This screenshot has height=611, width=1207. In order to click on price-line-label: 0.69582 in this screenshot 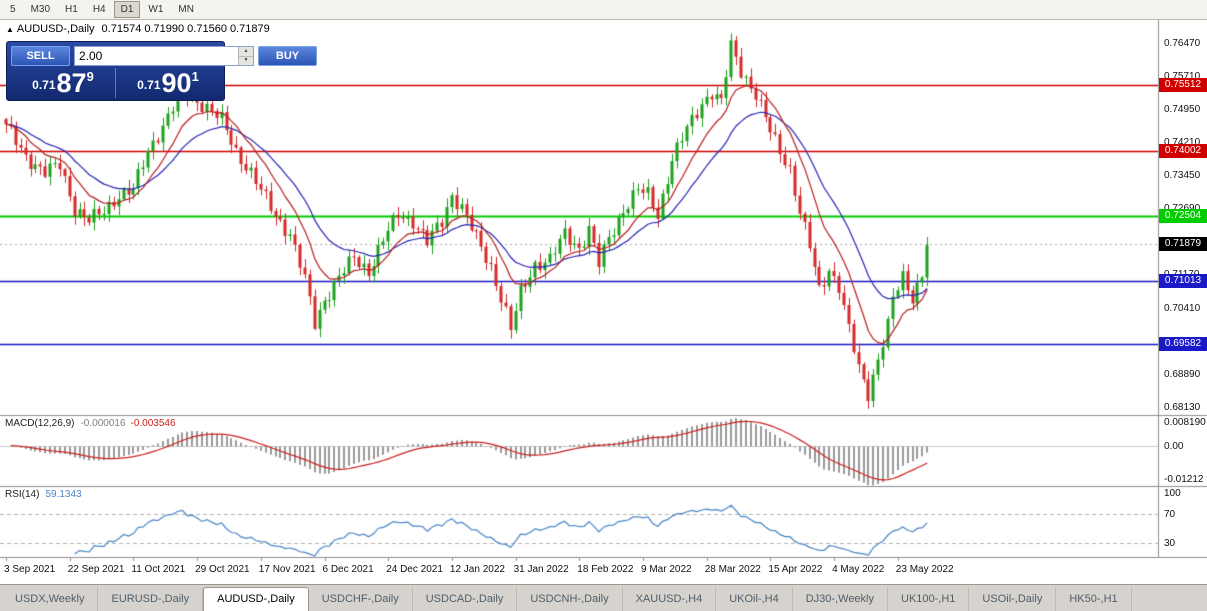, I will do `click(1183, 343)`.